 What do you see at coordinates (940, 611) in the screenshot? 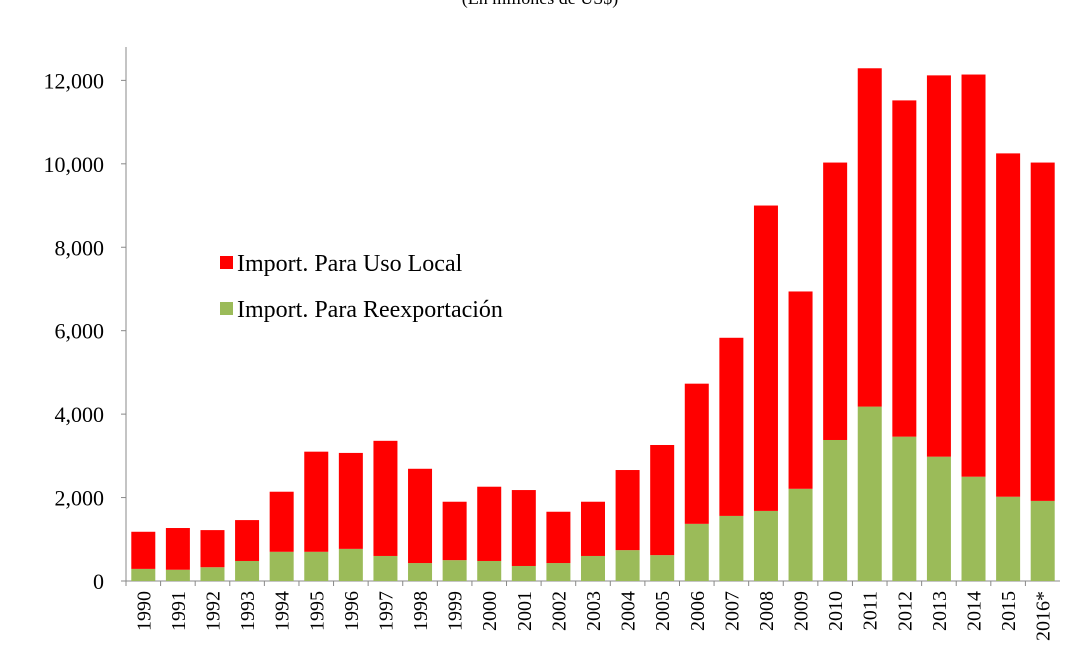
I see `x-tick-label: 2013` at bounding box center [940, 611].